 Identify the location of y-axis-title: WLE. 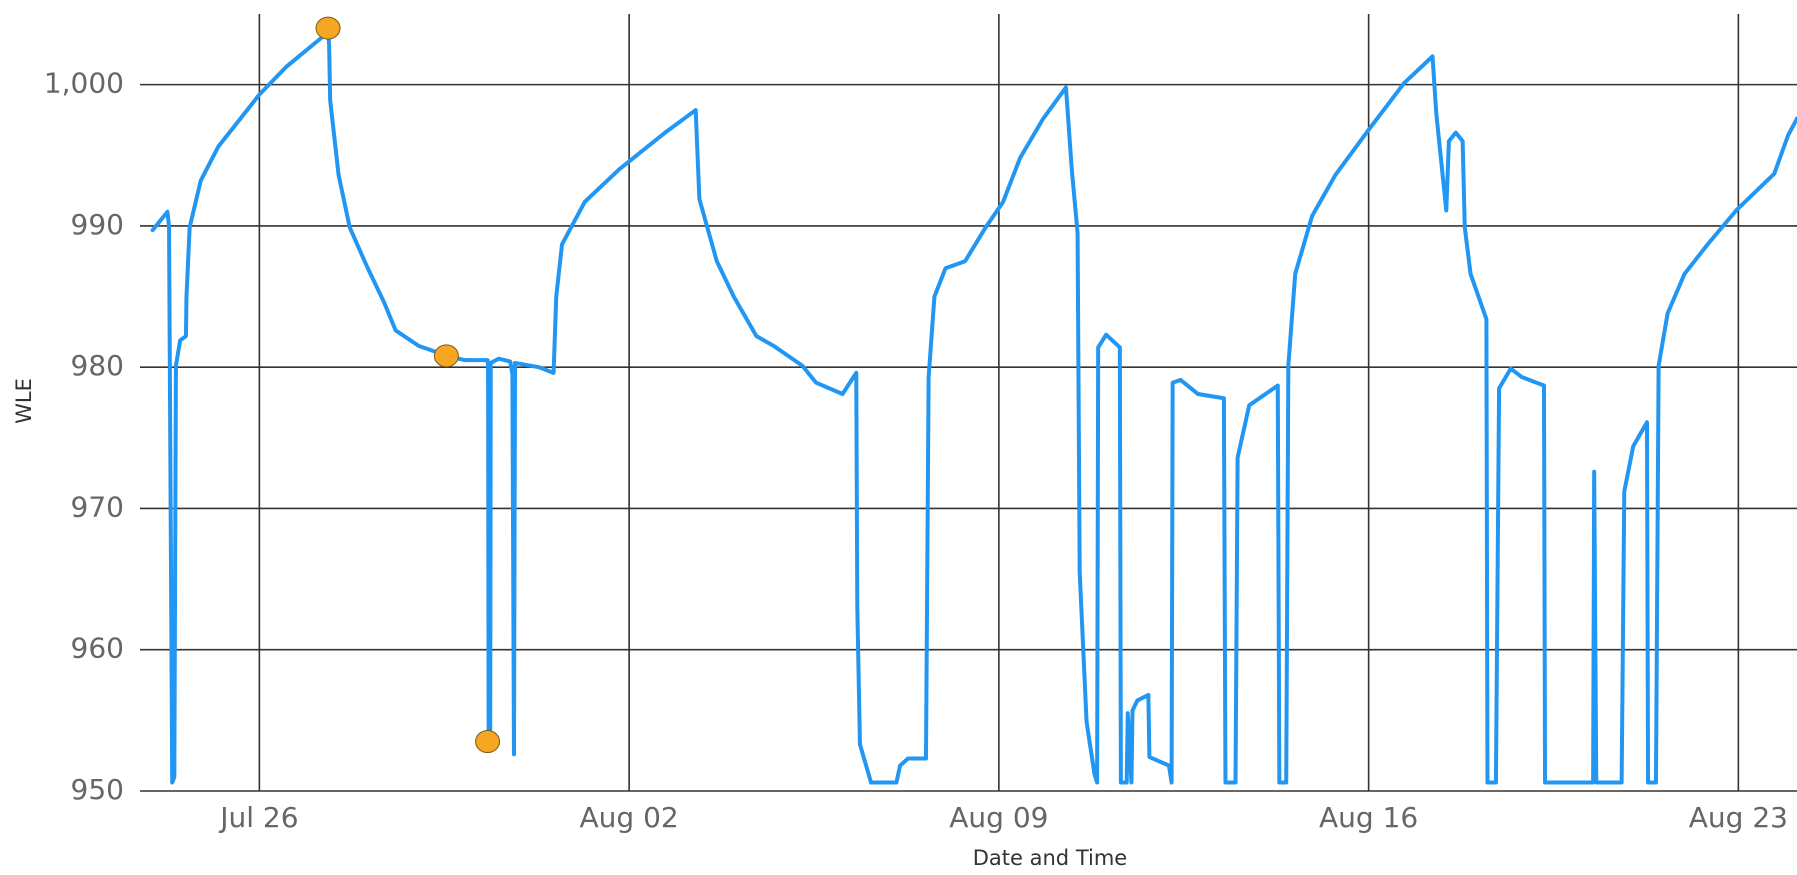
(24, 401).